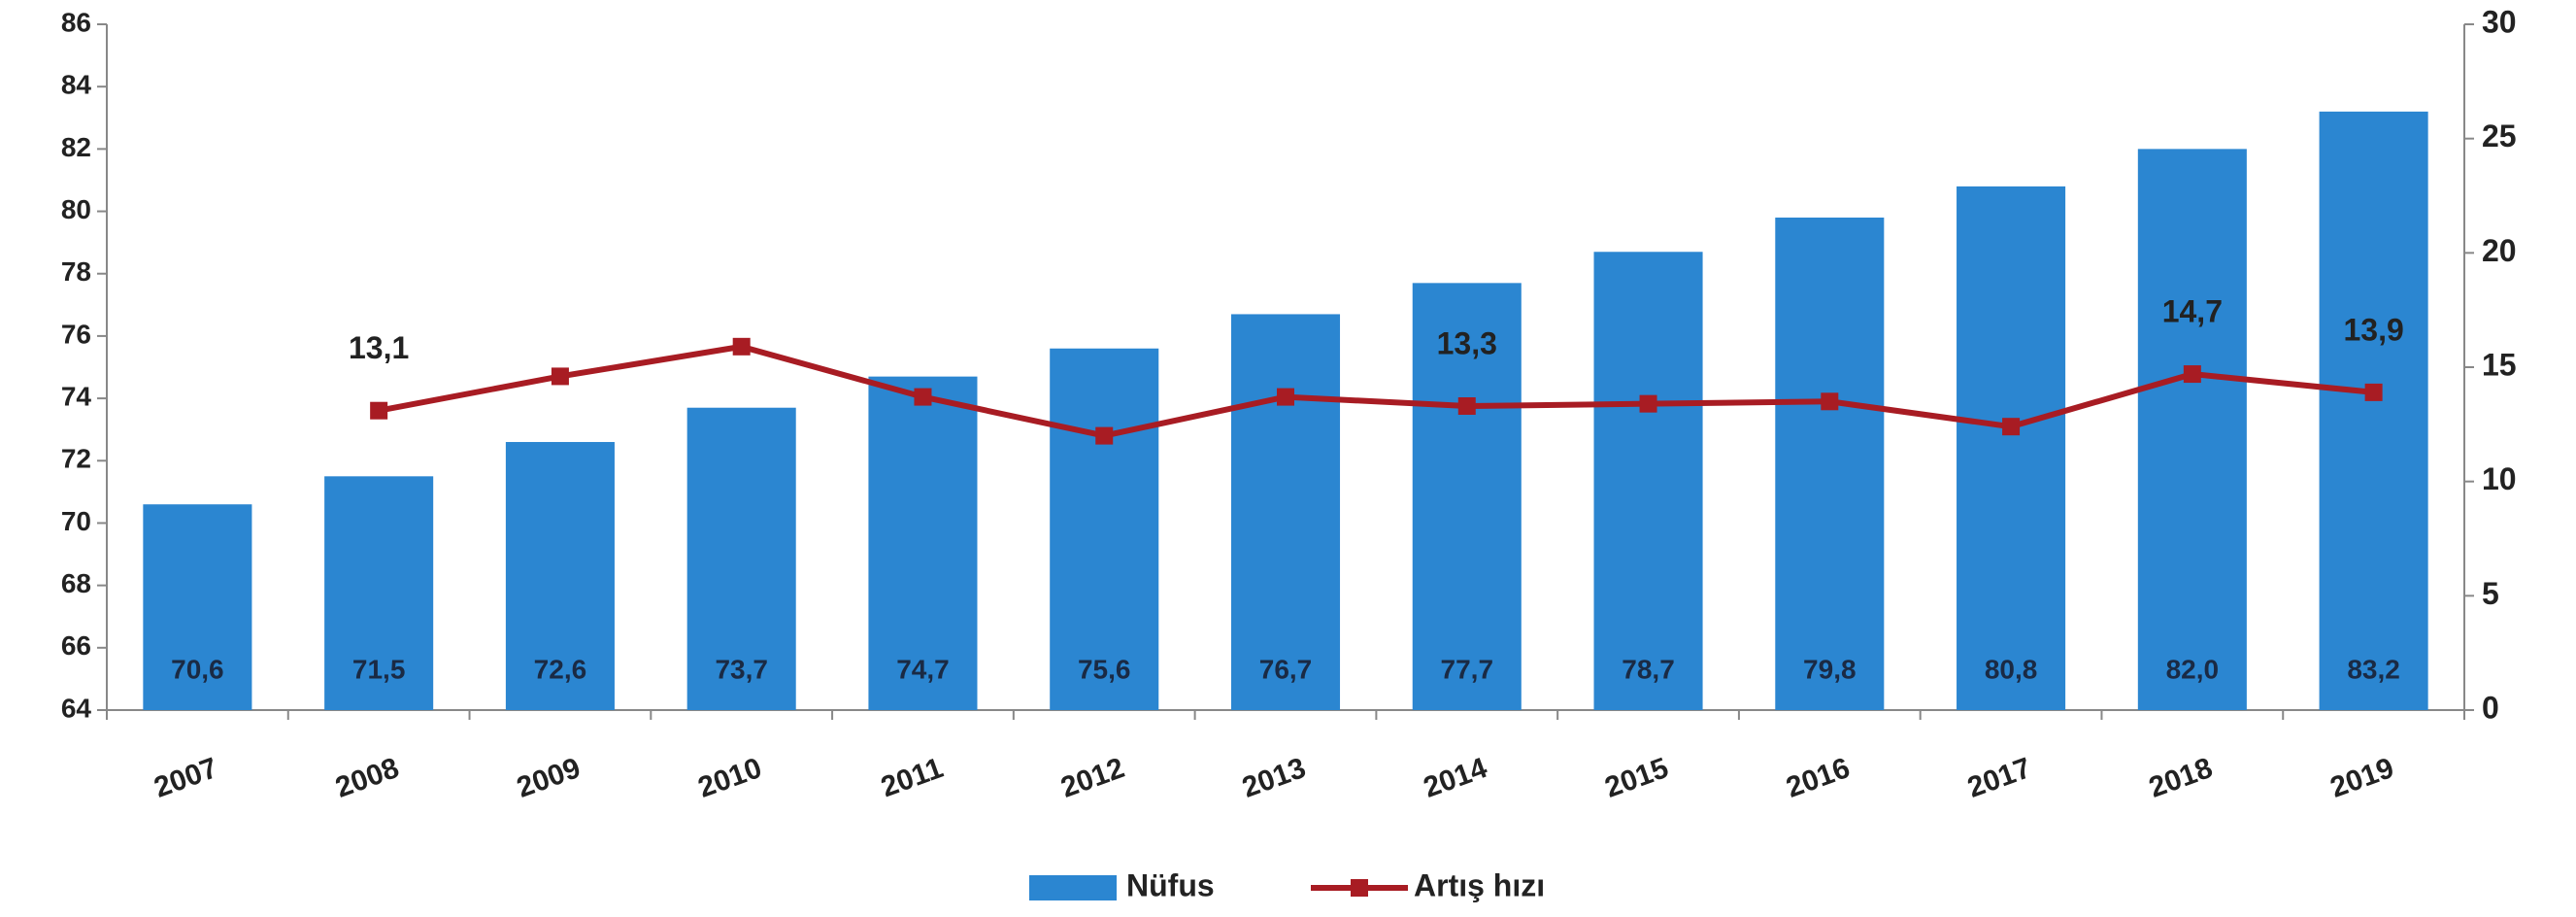 This screenshot has height=917, width=2576. What do you see at coordinates (1999, 778) in the screenshot?
I see `x-tick-label: 2017` at bounding box center [1999, 778].